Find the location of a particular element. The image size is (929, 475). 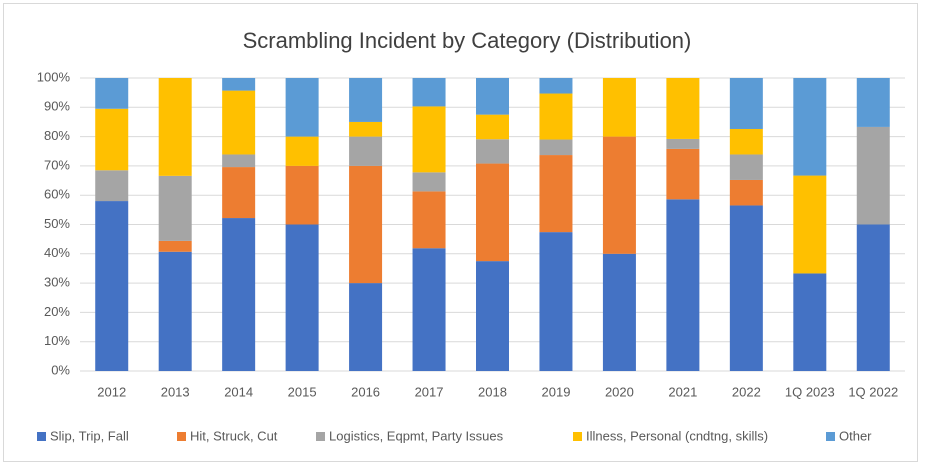

y-tick-label: 100% is located at coordinates (54, 76).